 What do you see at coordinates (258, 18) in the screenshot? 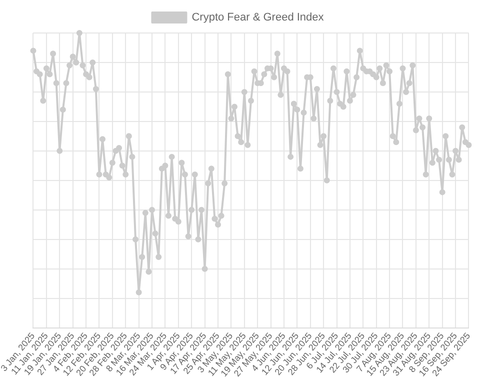
I see `legend-label: Crypto Fear & Greed Index` at bounding box center [258, 18].